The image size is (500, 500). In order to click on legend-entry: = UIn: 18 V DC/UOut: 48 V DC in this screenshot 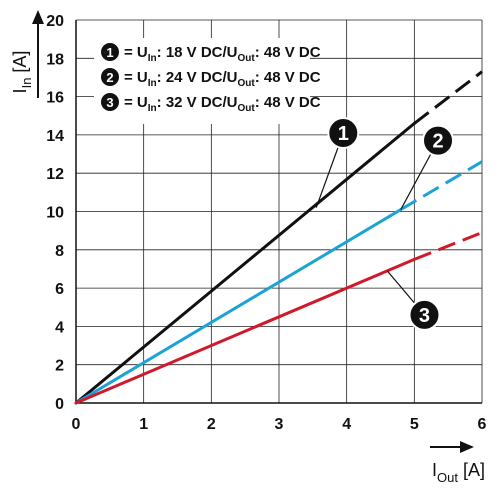, I will do `click(222, 54)`.